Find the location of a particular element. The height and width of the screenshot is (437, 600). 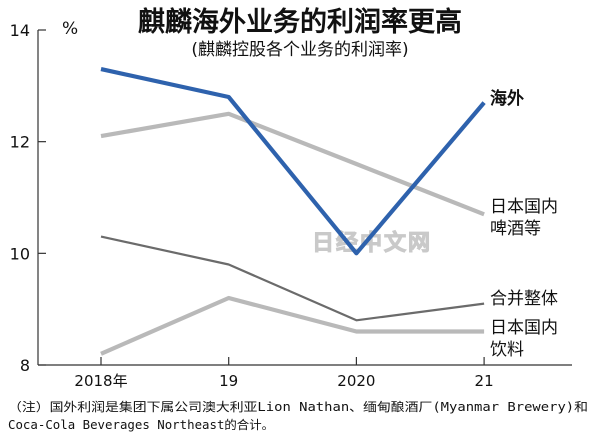

series-label-domestic-beer-line2: 啤酒等 is located at coordinates (515, 229).